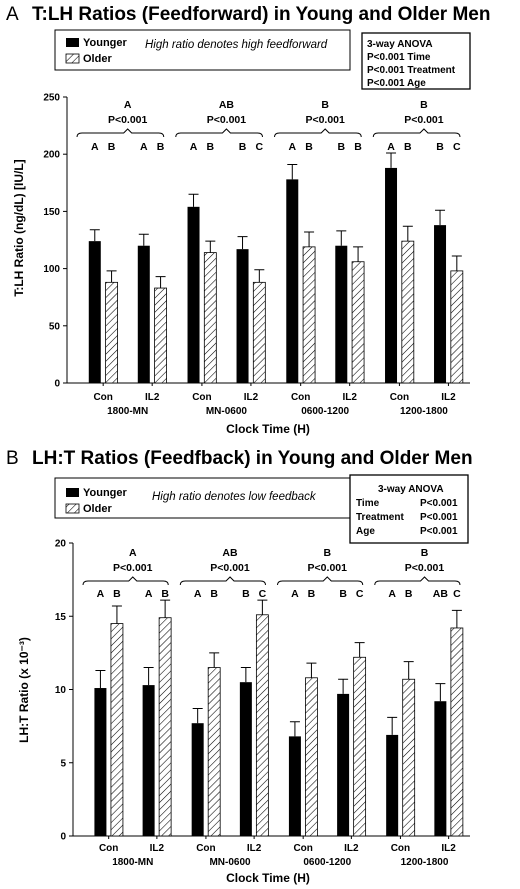  What do you see at coordinates (61, 690) in the screenshot?
I see `y-tick-label: 10` at bounding box center [61, 690].